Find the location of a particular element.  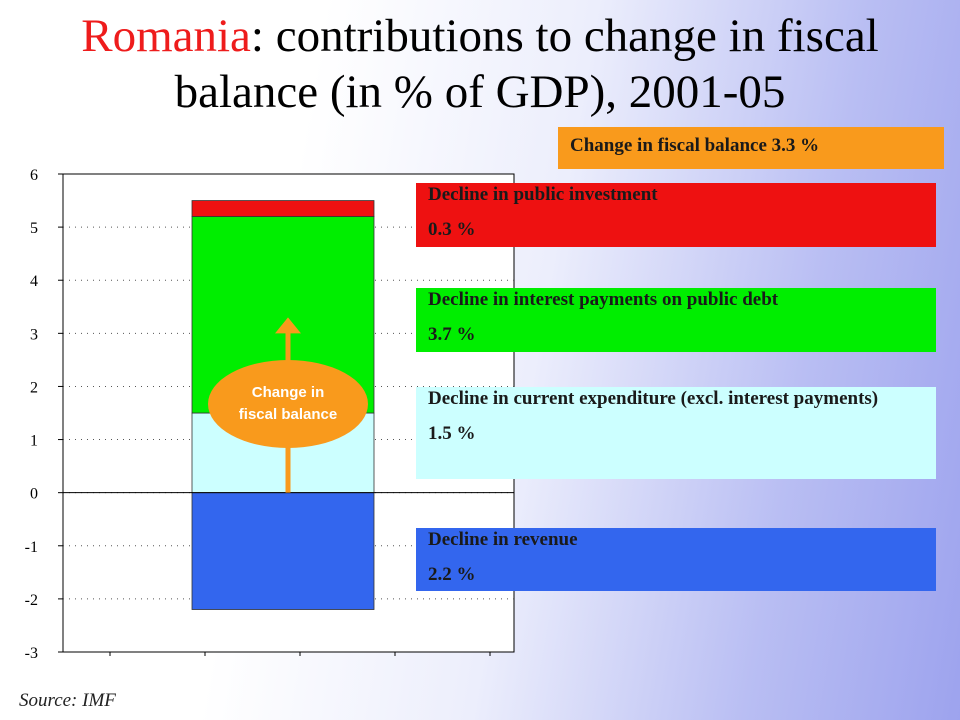

label-title: Decline in revenue is located at coordinates (503, 539).